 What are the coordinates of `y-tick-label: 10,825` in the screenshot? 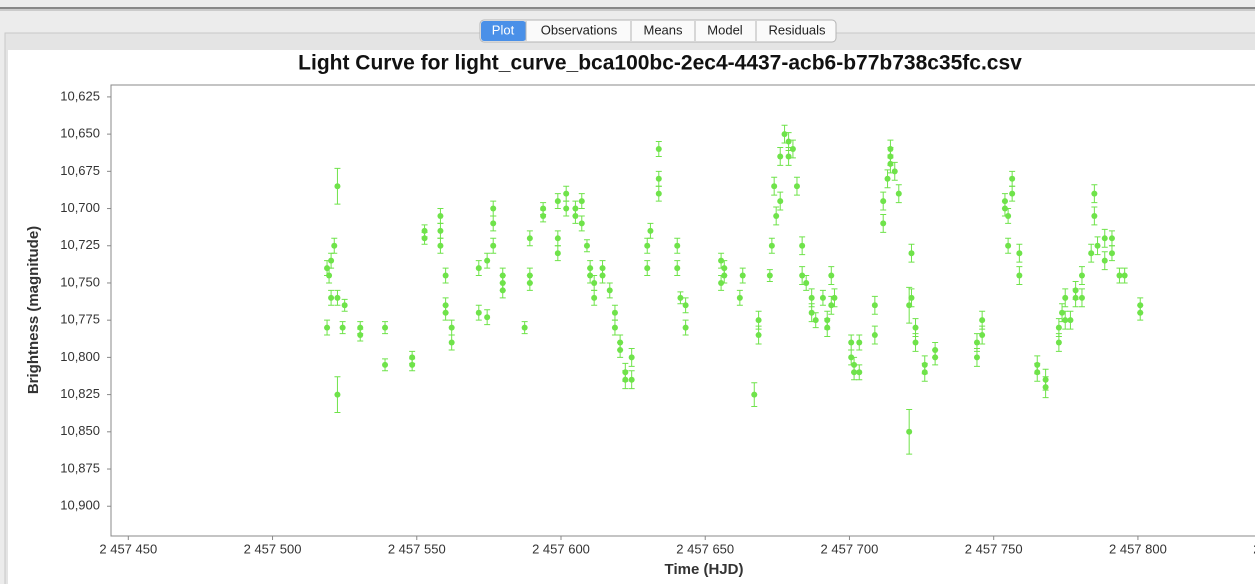 It's located at (80, 393).